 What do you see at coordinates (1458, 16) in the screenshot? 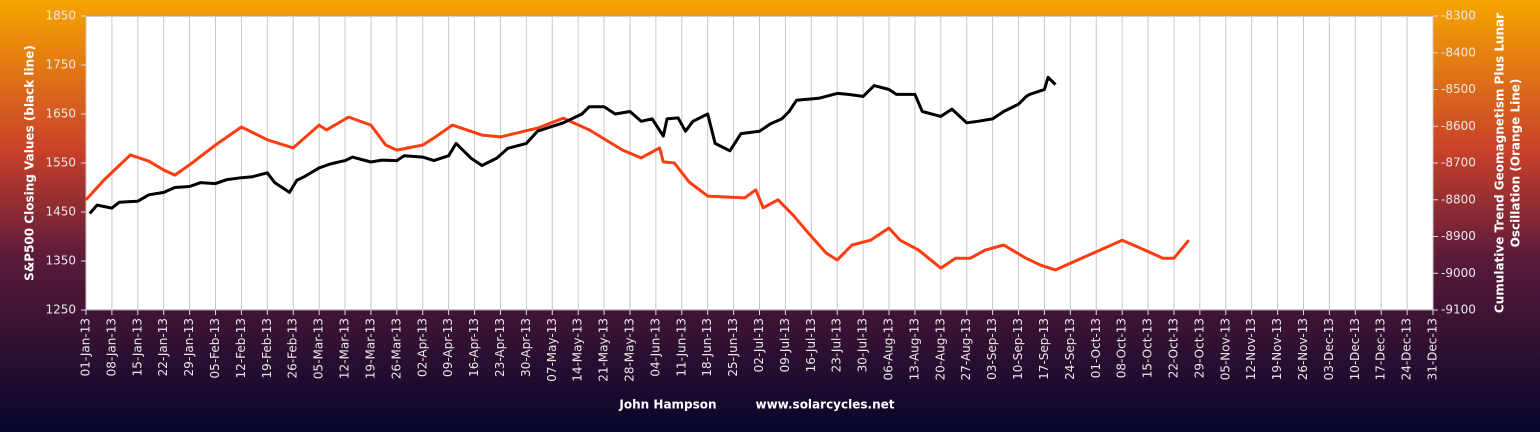
I see `y2-tick-label: -8300` at bounding box center [1458, 16].